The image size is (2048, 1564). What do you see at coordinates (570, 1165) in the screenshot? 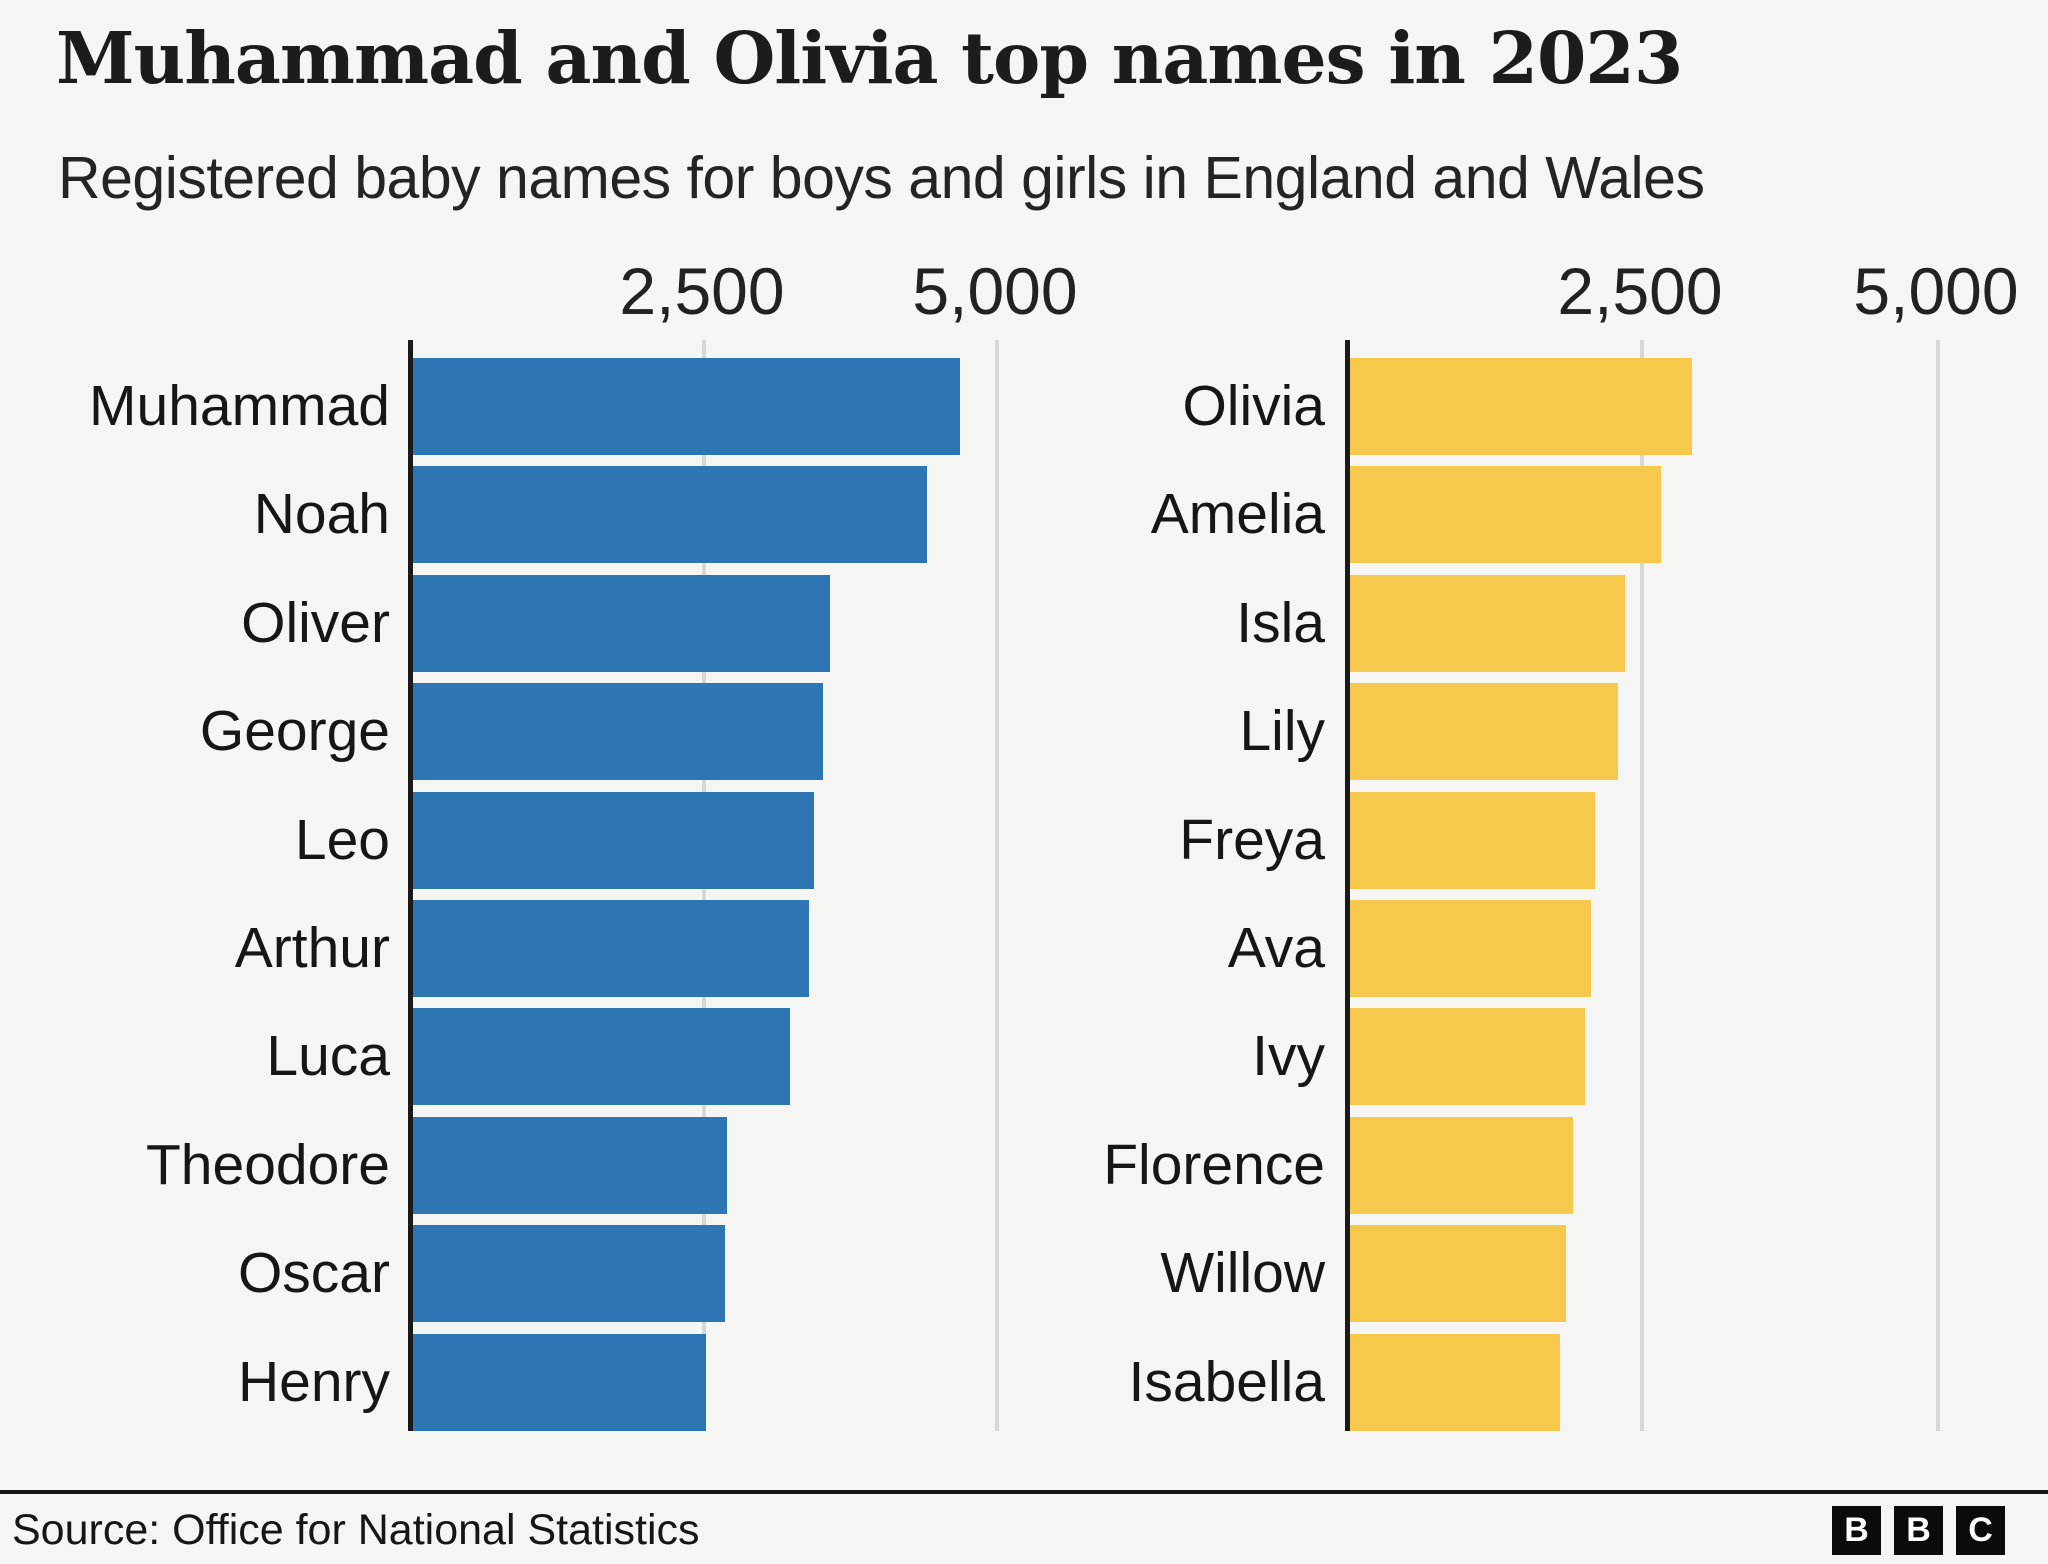
I see `bar-theodore` at bounding box center [570, 1165].